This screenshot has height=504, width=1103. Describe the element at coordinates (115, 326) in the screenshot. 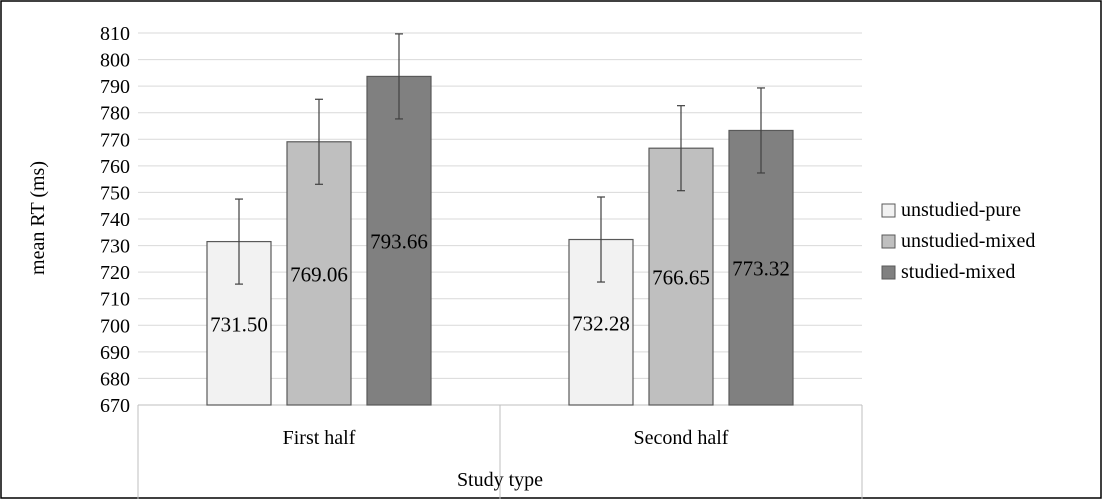

I see `y-tick-label: 700` at that location.